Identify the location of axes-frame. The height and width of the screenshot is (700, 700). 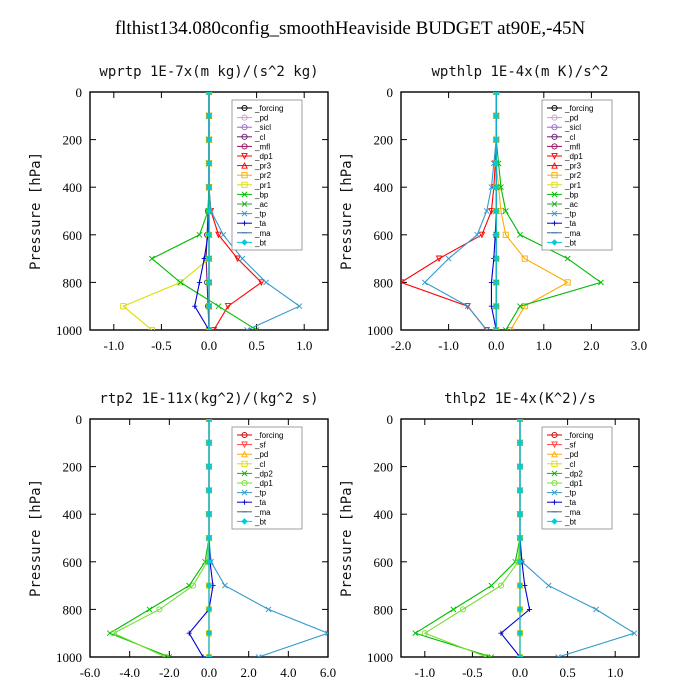
(520, 211).